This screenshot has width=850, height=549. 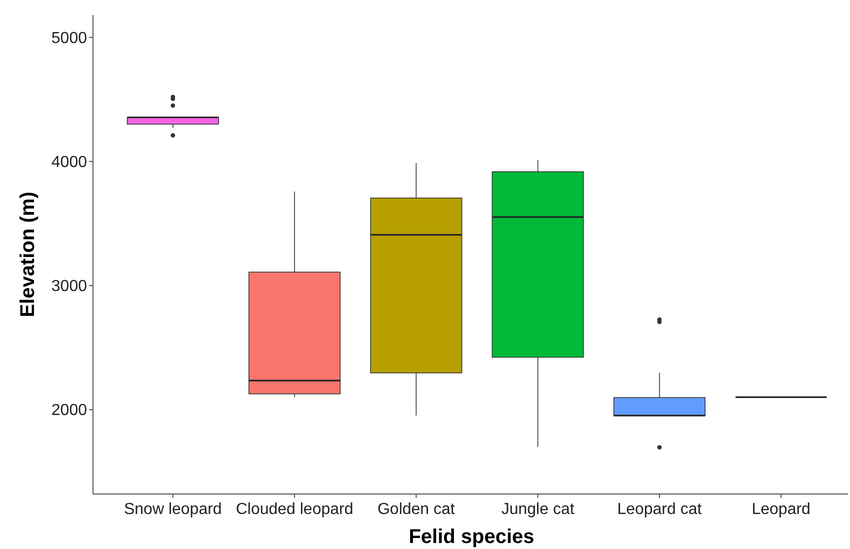 I want to click on y-axis-title: Elevation (m), so click(x=28, y=255).